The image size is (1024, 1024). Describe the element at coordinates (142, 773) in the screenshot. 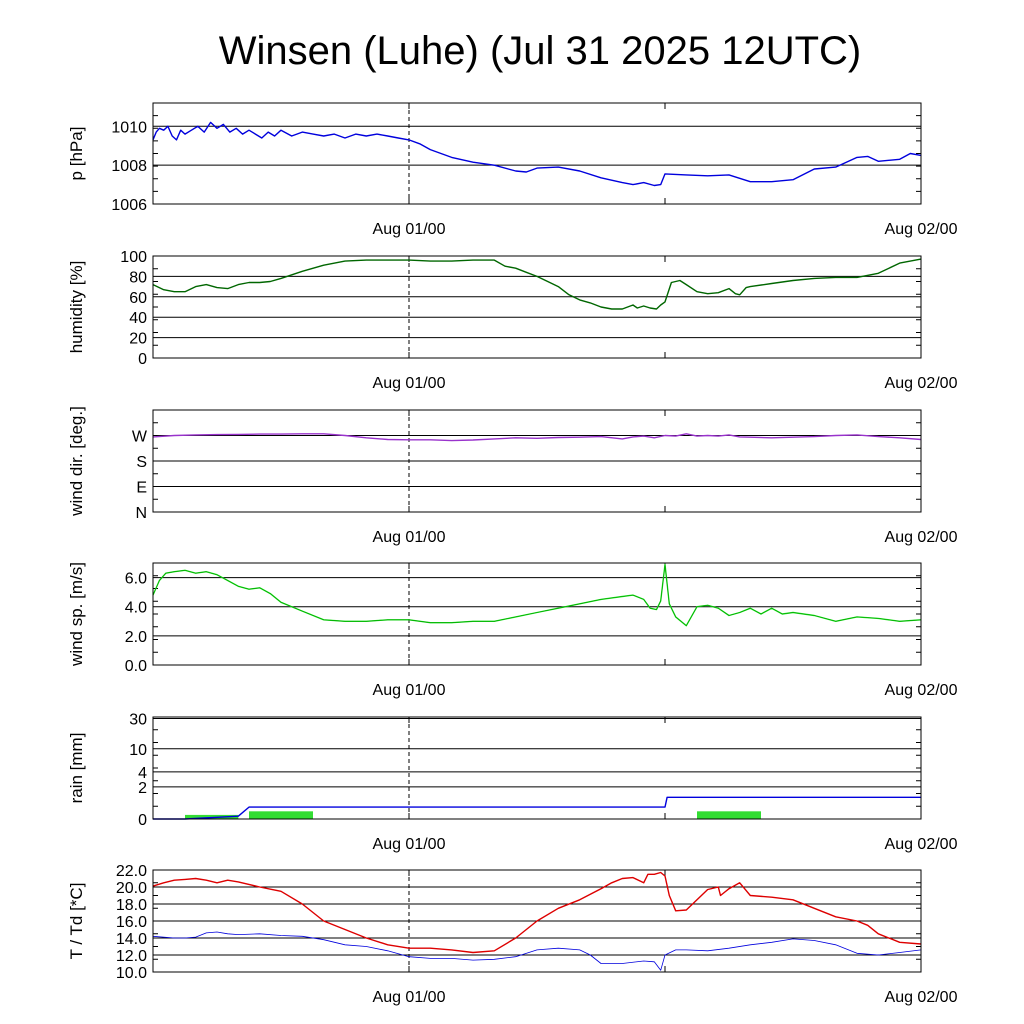

I see `y-tick-label: 4` at that location.